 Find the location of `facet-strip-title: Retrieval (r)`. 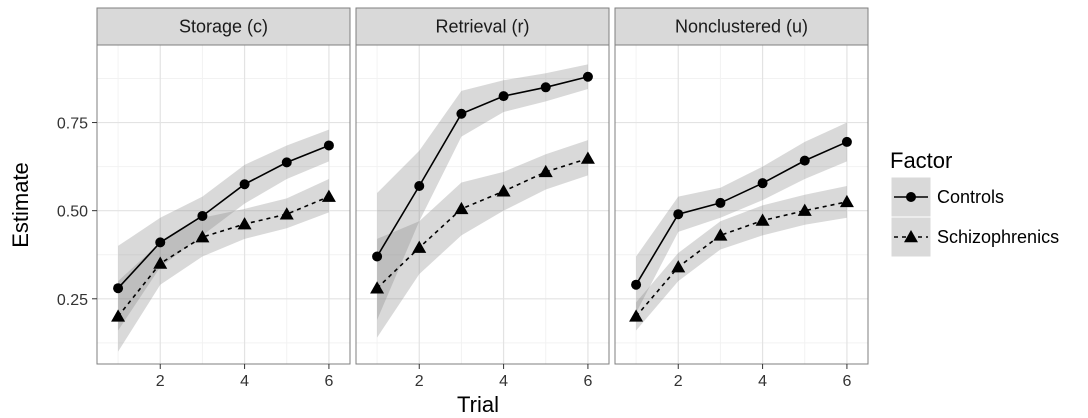

facet-strip-title: Retrieval (r) is located at coordinates (482, 27).